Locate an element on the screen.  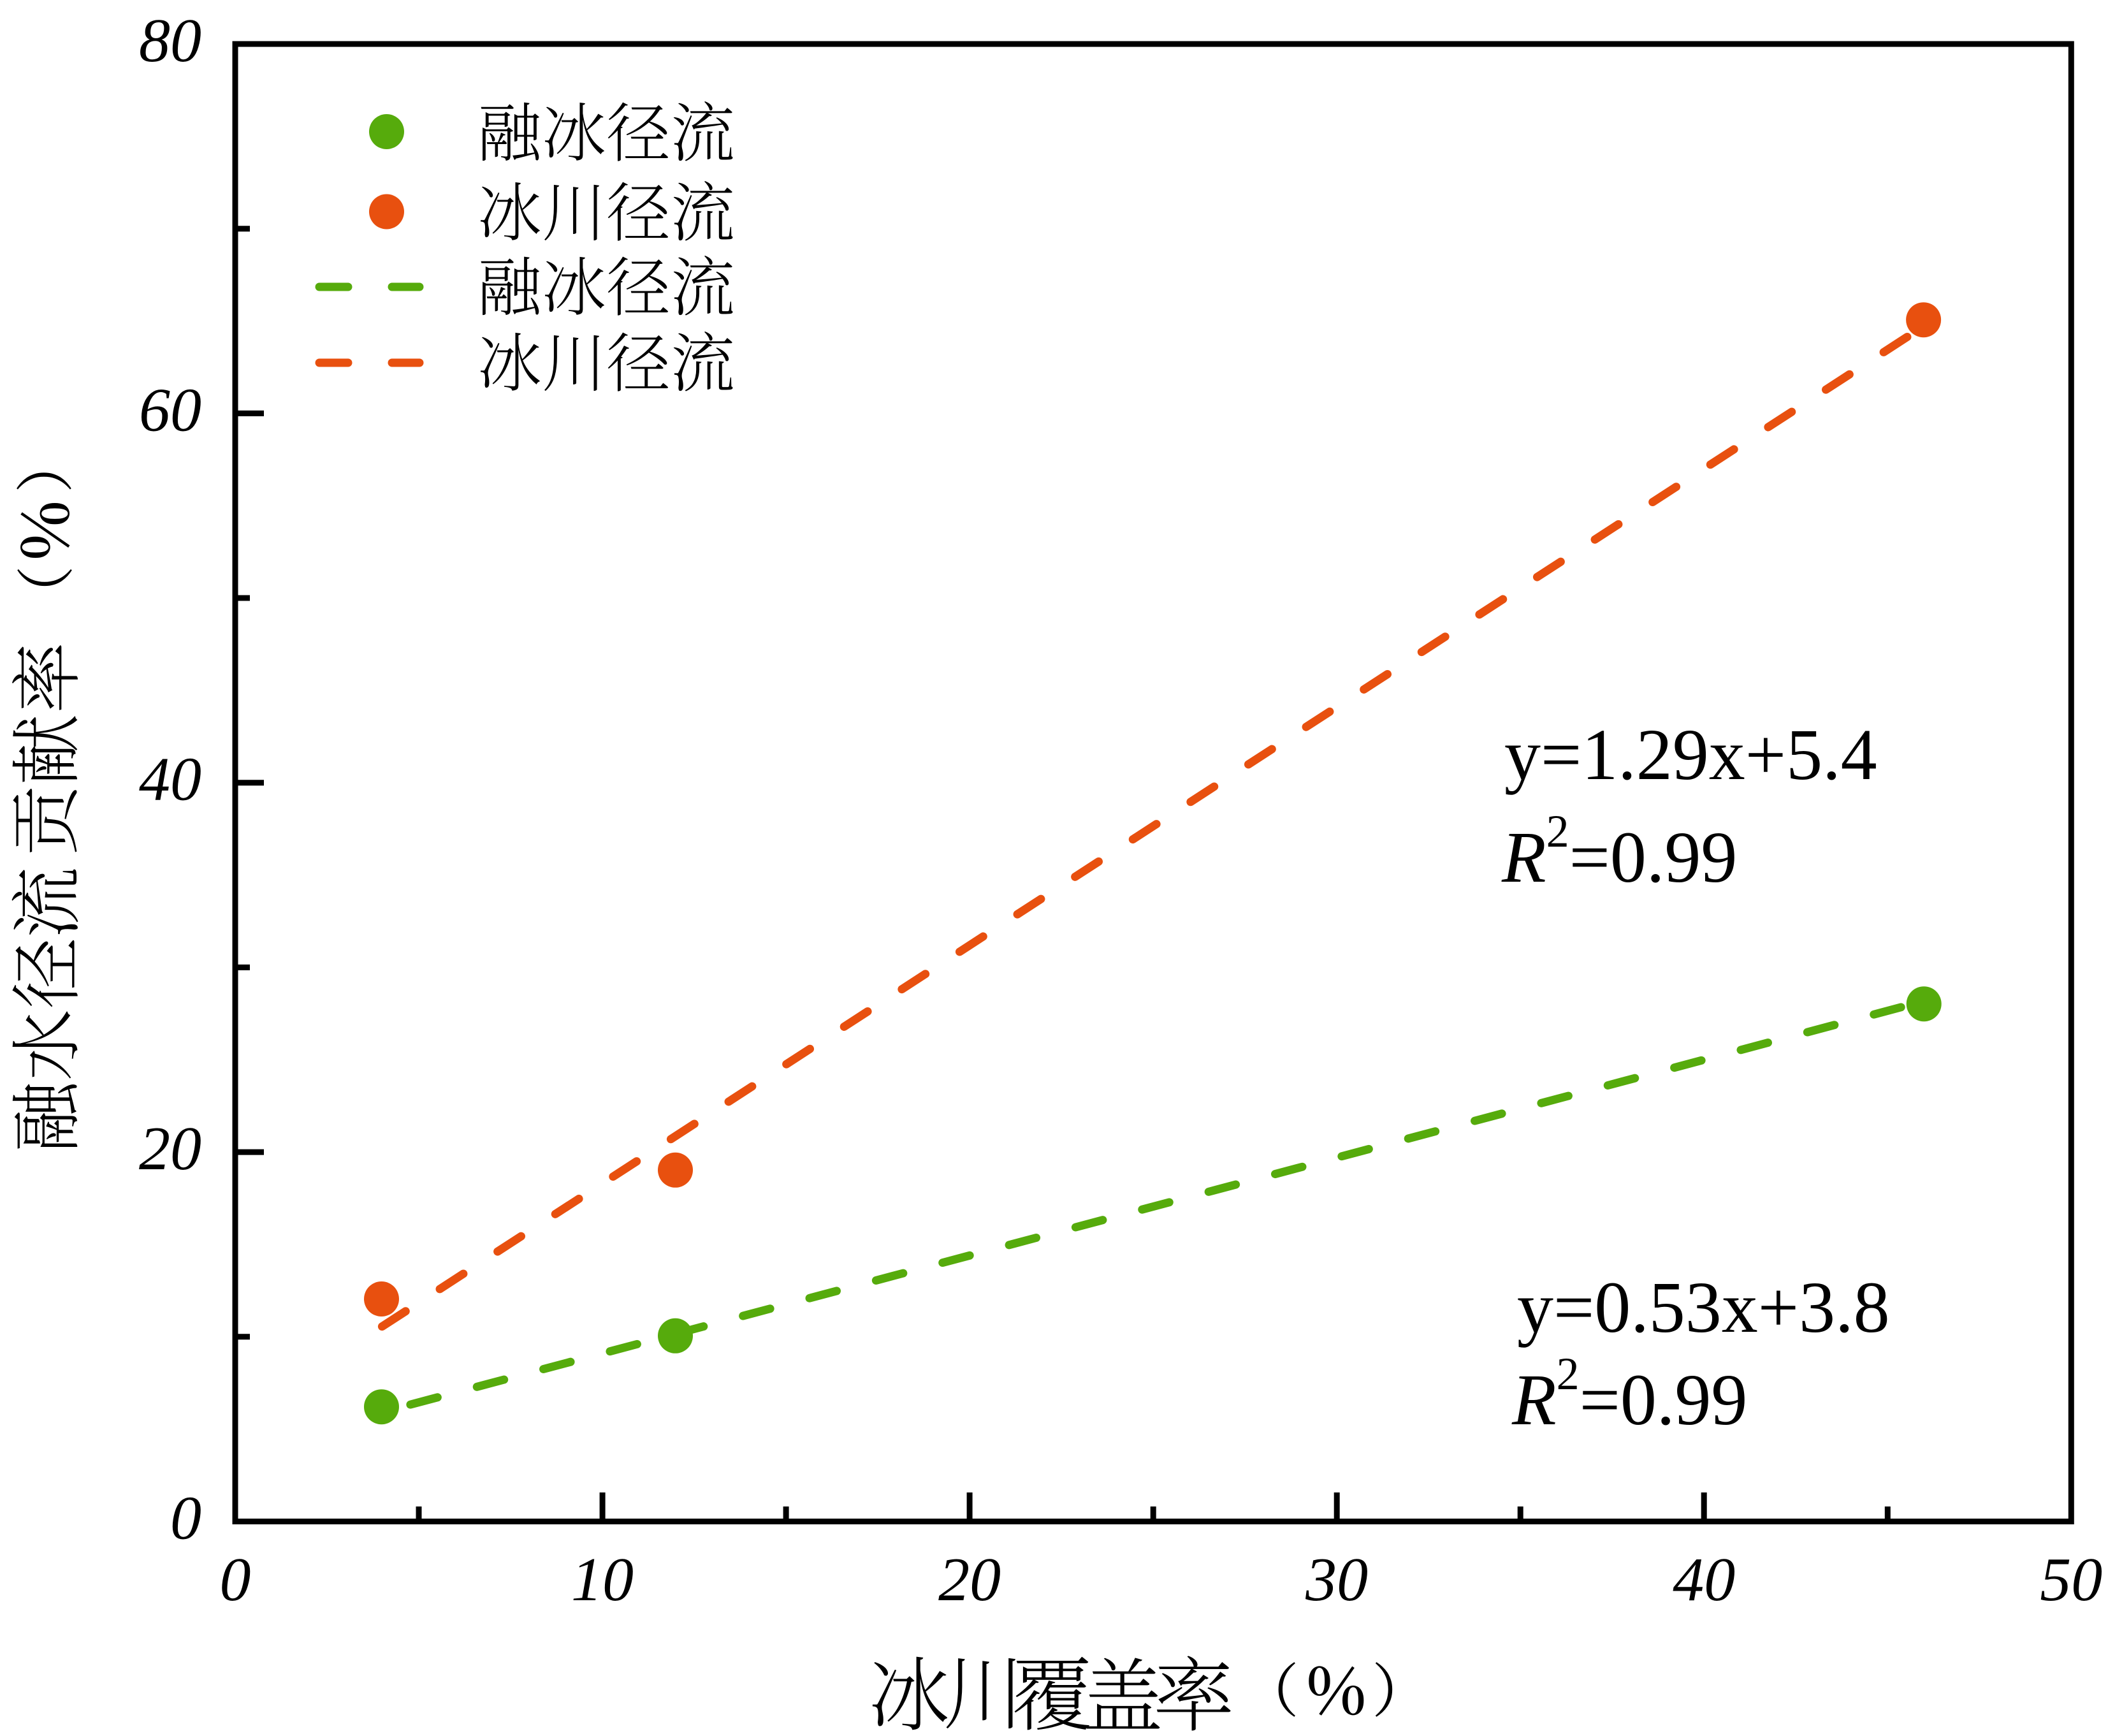
svg-text: y=0.53x+3.8 is located at coordinates (1704, 1307).